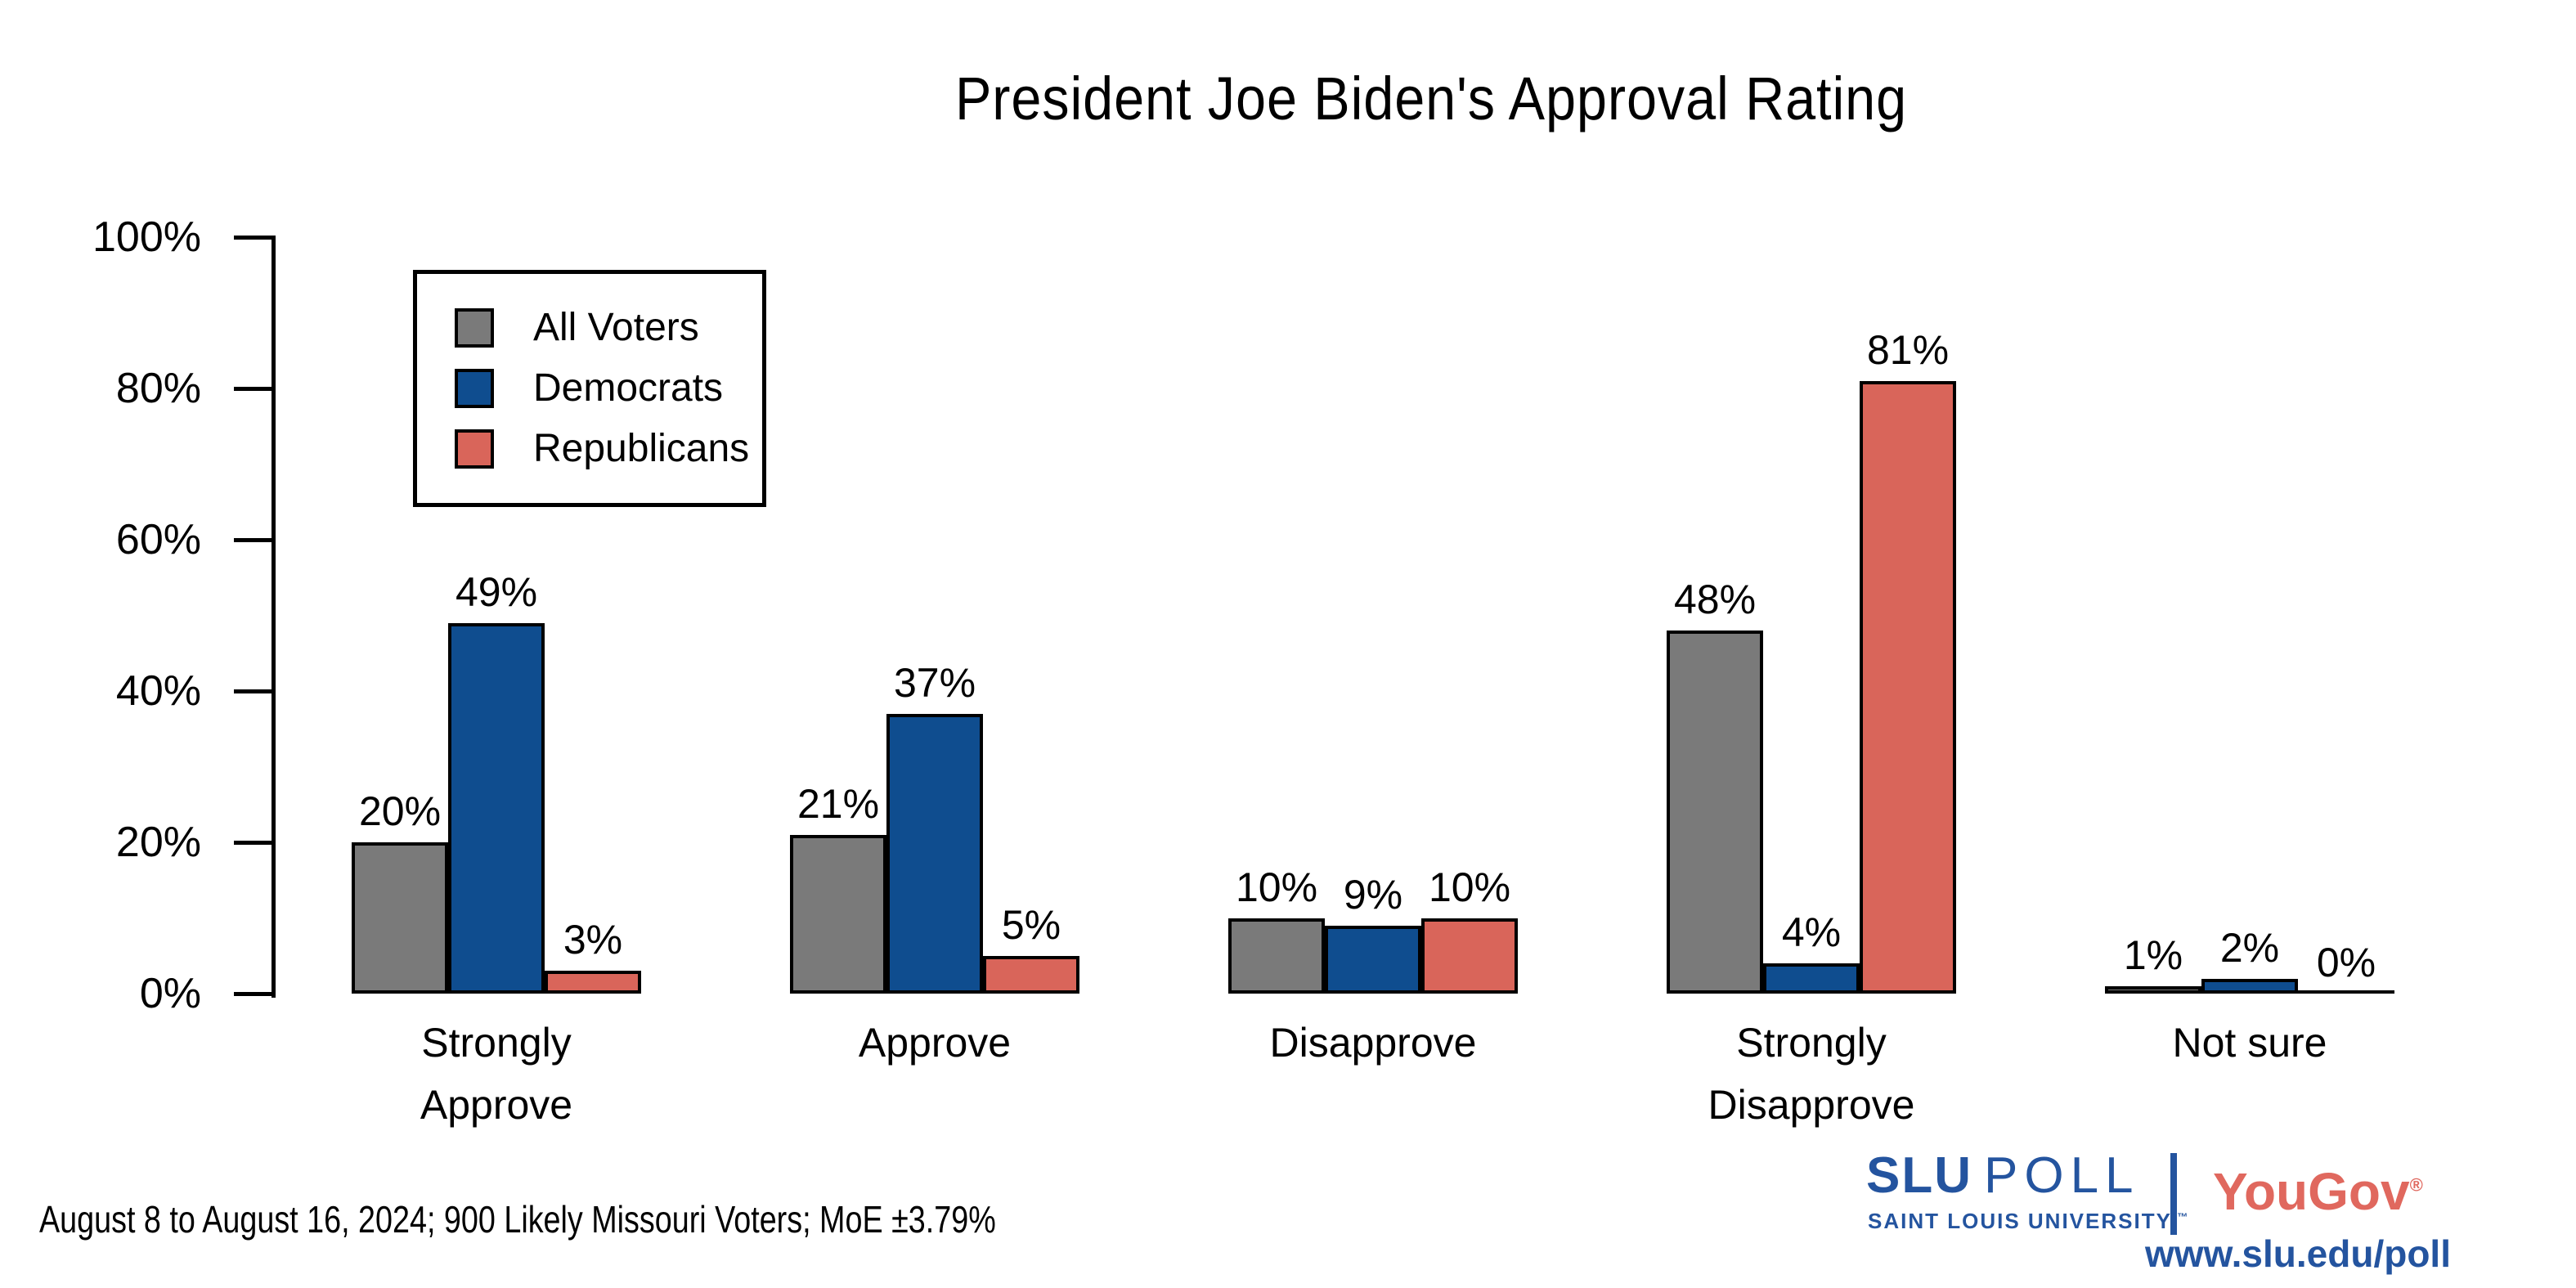 The width and height of the screenshot is (2576, 1288). What do you see at coordinates (1373, 895) in the screenshot?
I see `bar-value-label: 9%` at bounding box center [1373, 895].